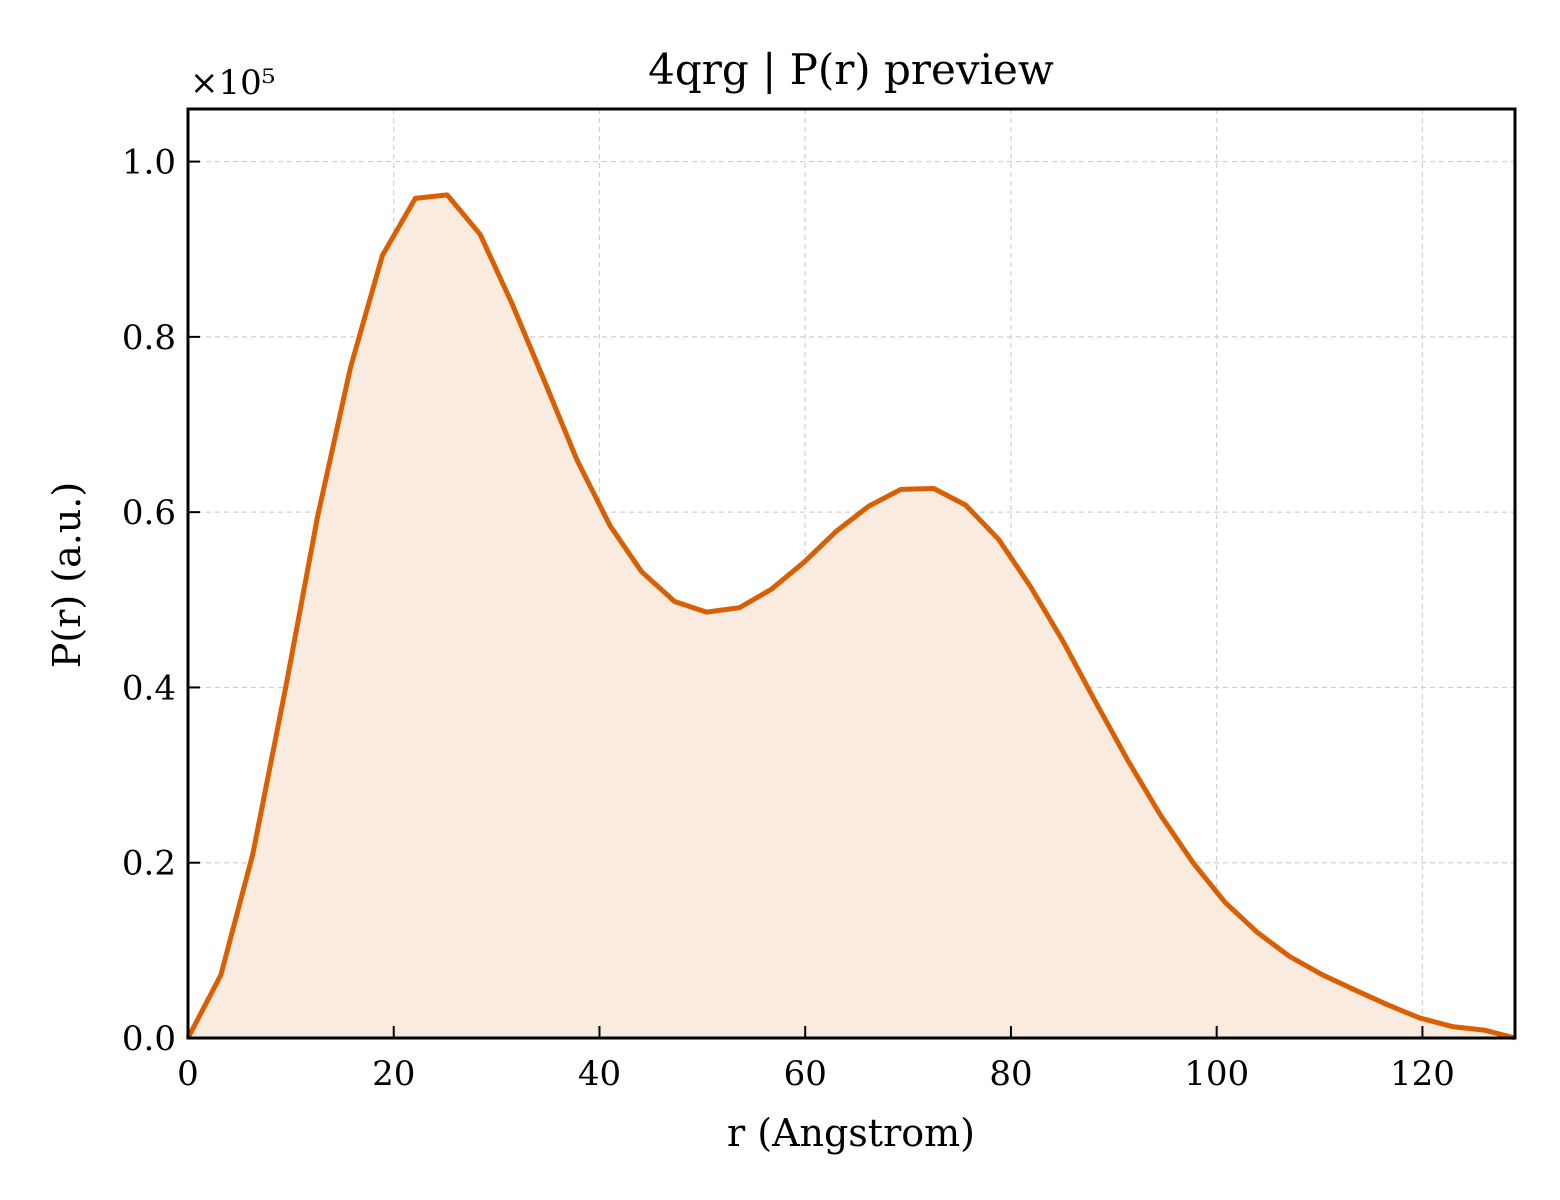 Image resolution: width=1560 pixels, height=1200 pixels. I want to click on x-tick-label: 60, so click(805, 1074).